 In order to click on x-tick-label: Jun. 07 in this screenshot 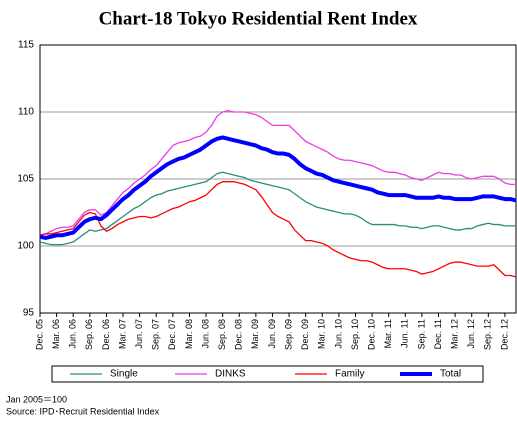, I will do `click(139, 334)`.